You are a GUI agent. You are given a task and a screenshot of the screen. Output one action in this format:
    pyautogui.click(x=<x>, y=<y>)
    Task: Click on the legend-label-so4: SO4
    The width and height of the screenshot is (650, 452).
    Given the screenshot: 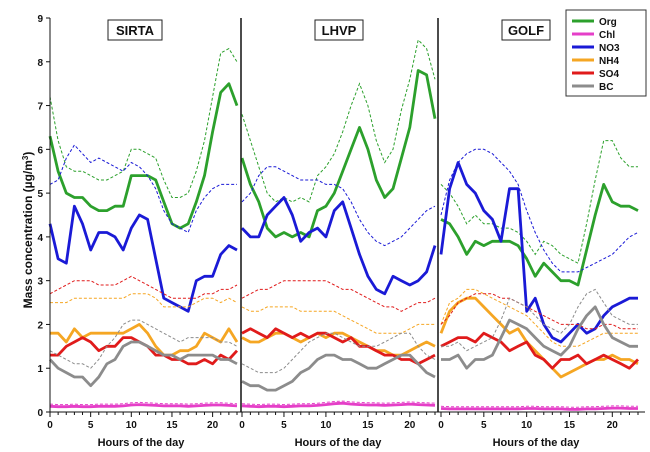 What is the action you would take?
    pyautogui.click(x=609, y=74)
    